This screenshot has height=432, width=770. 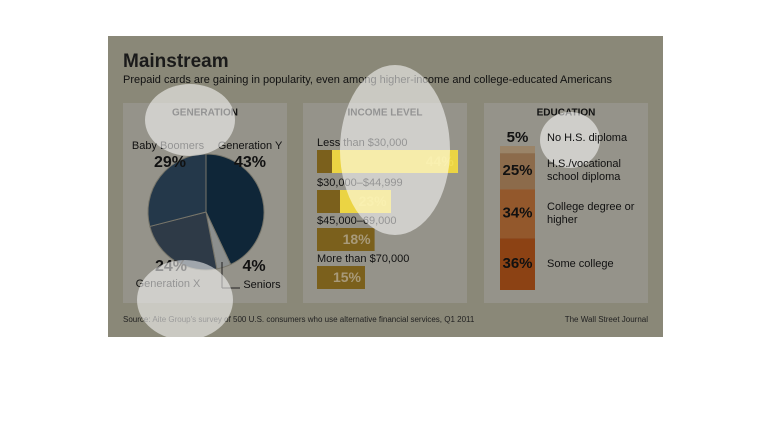 What do you see at coordinates (580, 263) in the screenshot?
I see `segment-label: Some college` at bounding box center [580, 263].